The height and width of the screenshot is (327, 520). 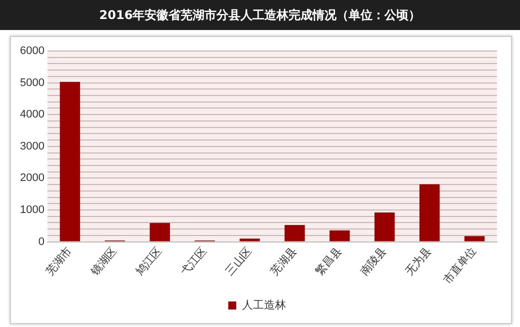 I want to click on x-tick-label: 芜湖市, so click(x=58, y=261).